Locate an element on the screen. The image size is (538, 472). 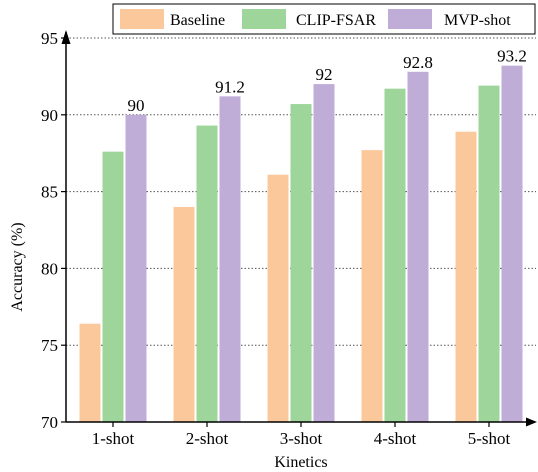
x-axis-title: Kinetics is located at coordinates (300, 462).